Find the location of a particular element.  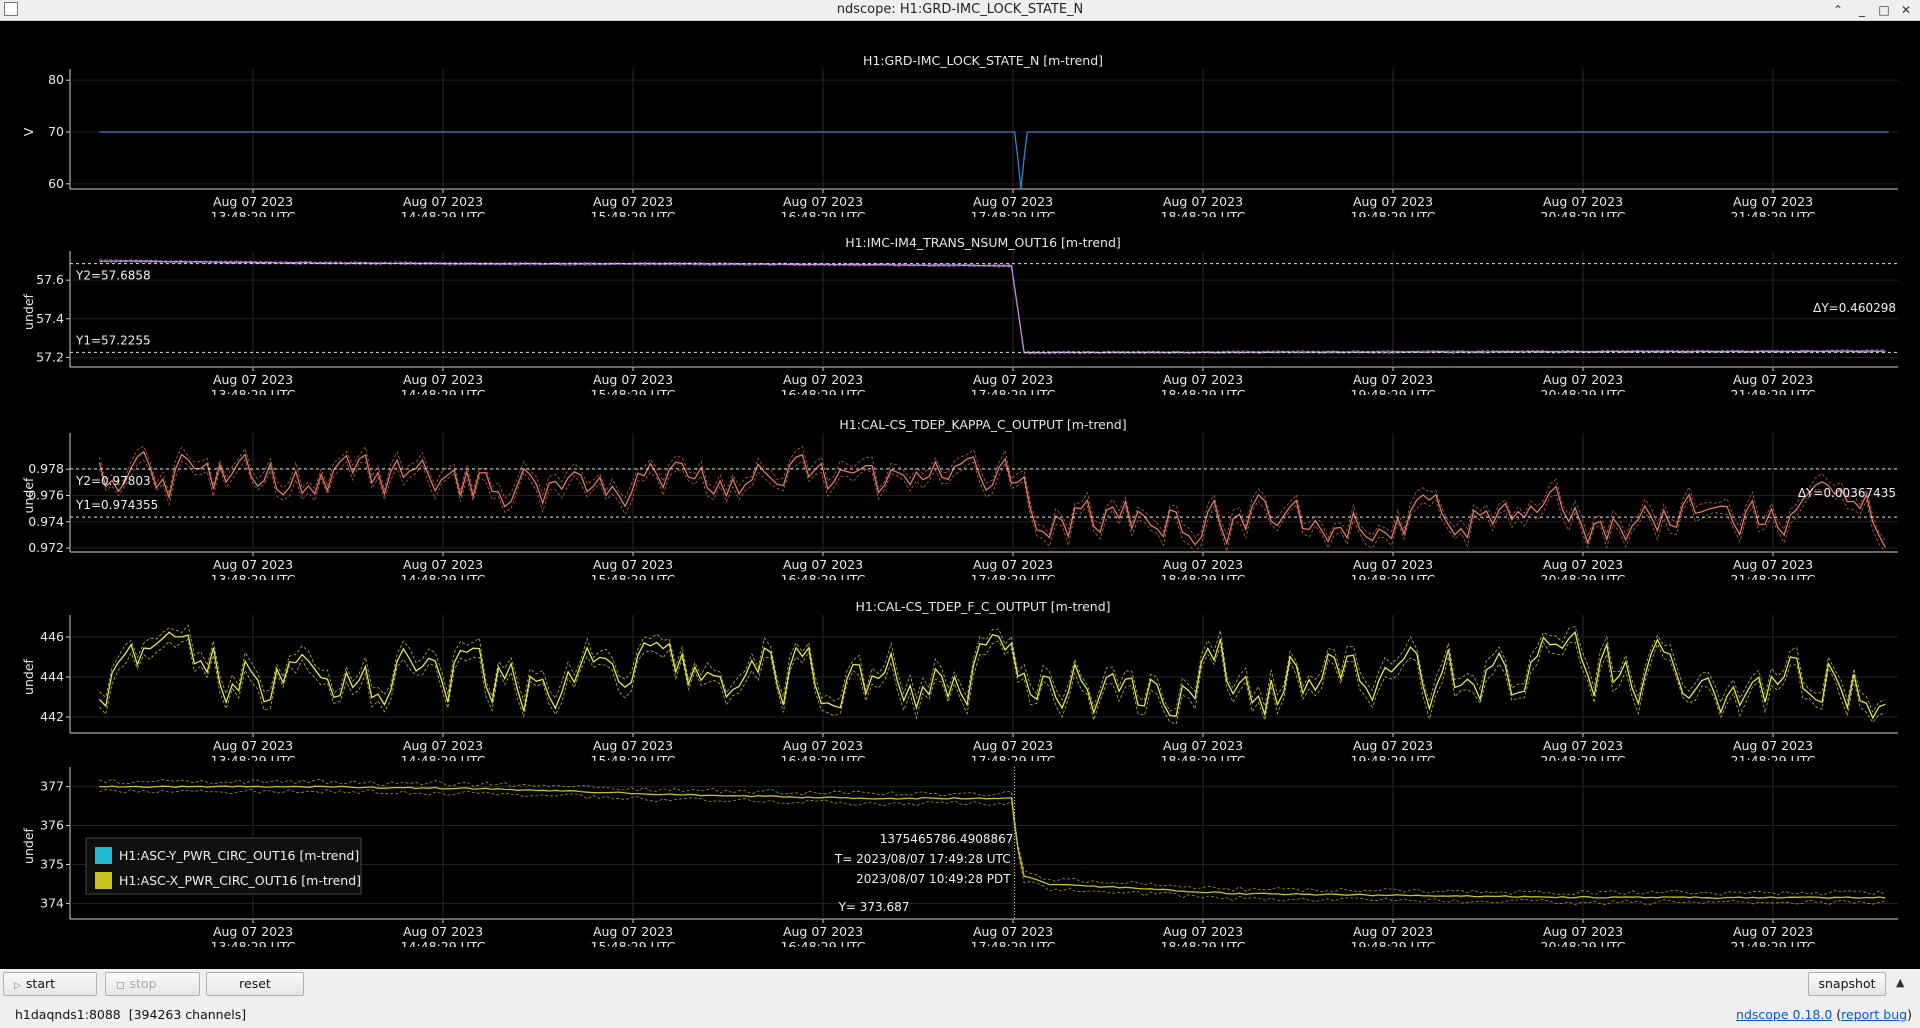

legend-label: H1:ASC-X_PWR_CIRC_OUT16 [m-trend] is located at coordinates (240, 880).